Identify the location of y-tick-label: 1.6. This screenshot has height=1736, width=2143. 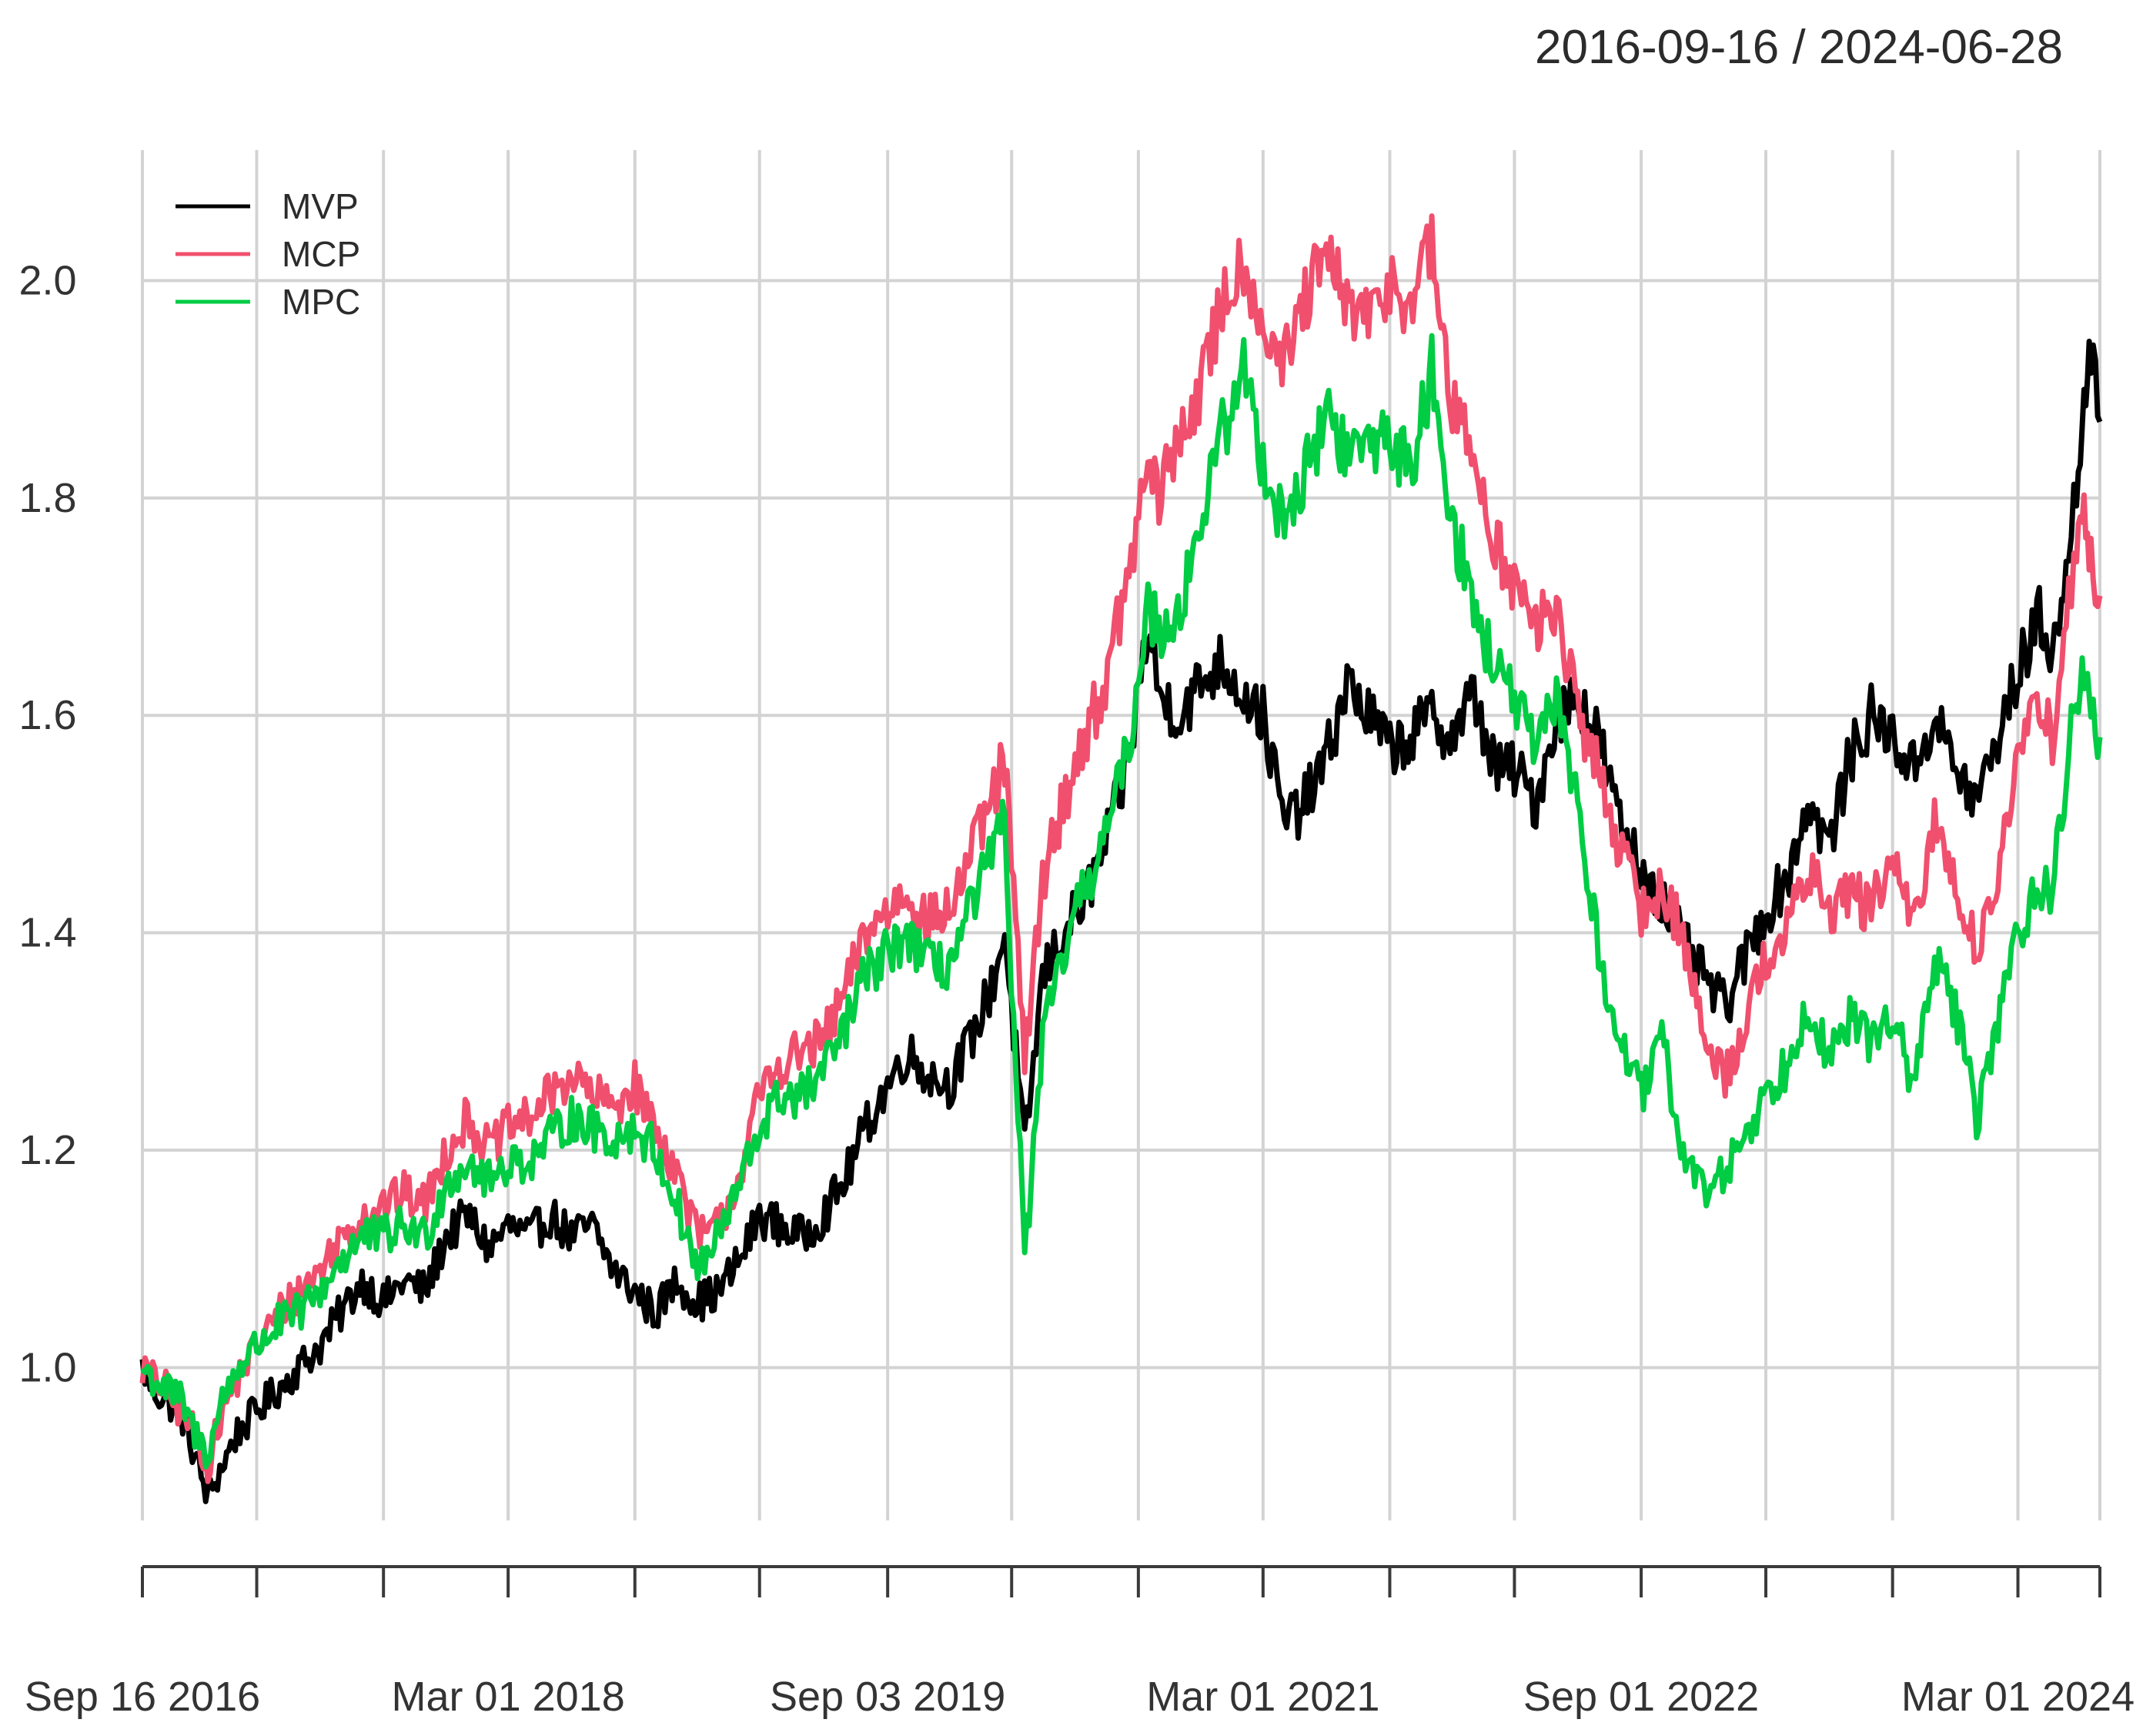
(47, 715).